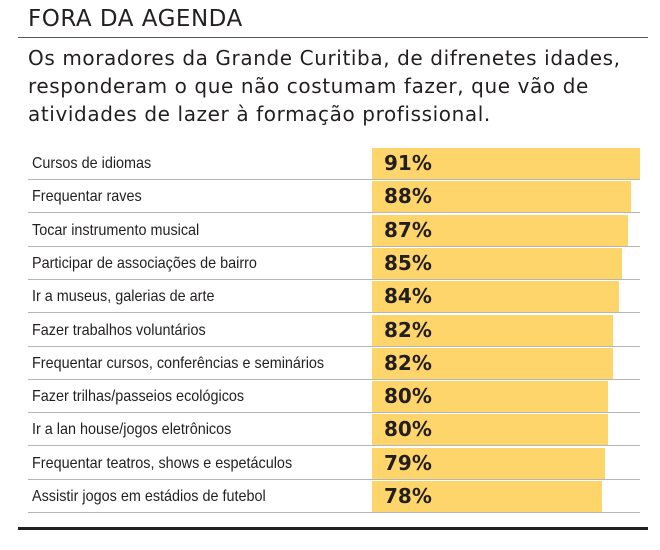  What do you see at coordinates (162, 463) in the screenshot?
I see `category-label: Frequentar teatros, shows e espetáculos` at bounding box center [162, 463].